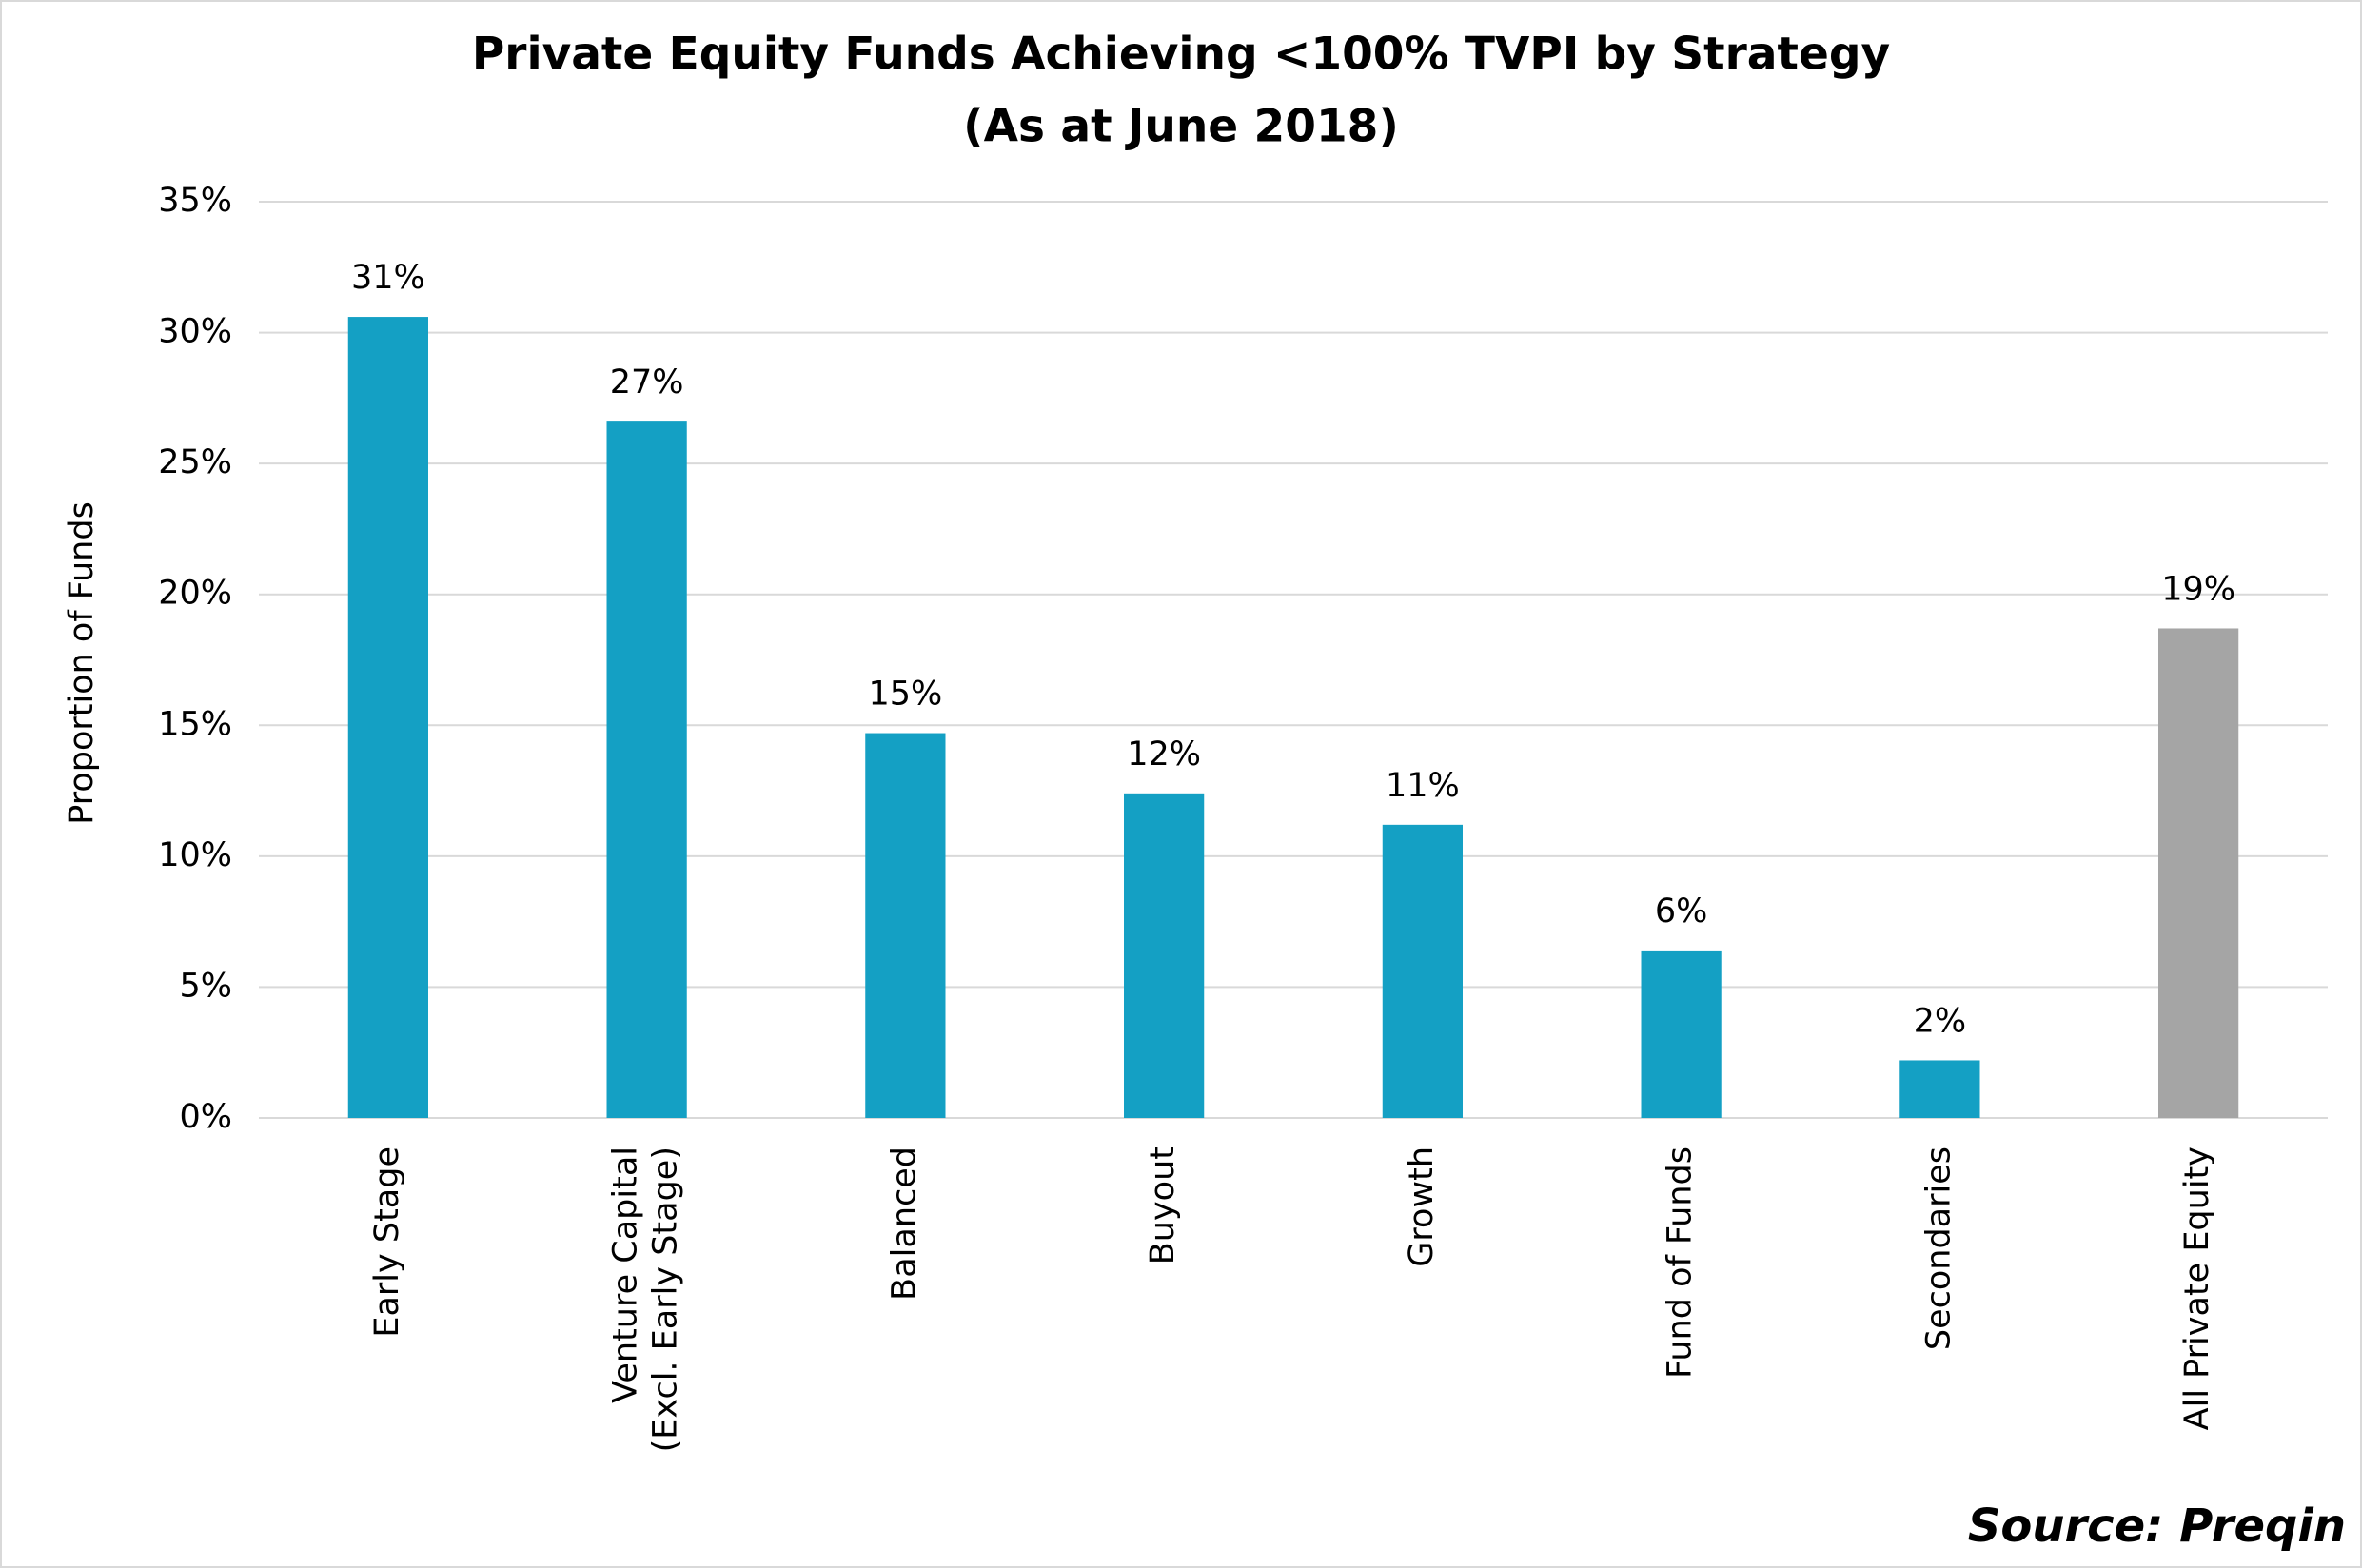  I want to click on x-tick-label: Buyout, so click(1163, 1205).